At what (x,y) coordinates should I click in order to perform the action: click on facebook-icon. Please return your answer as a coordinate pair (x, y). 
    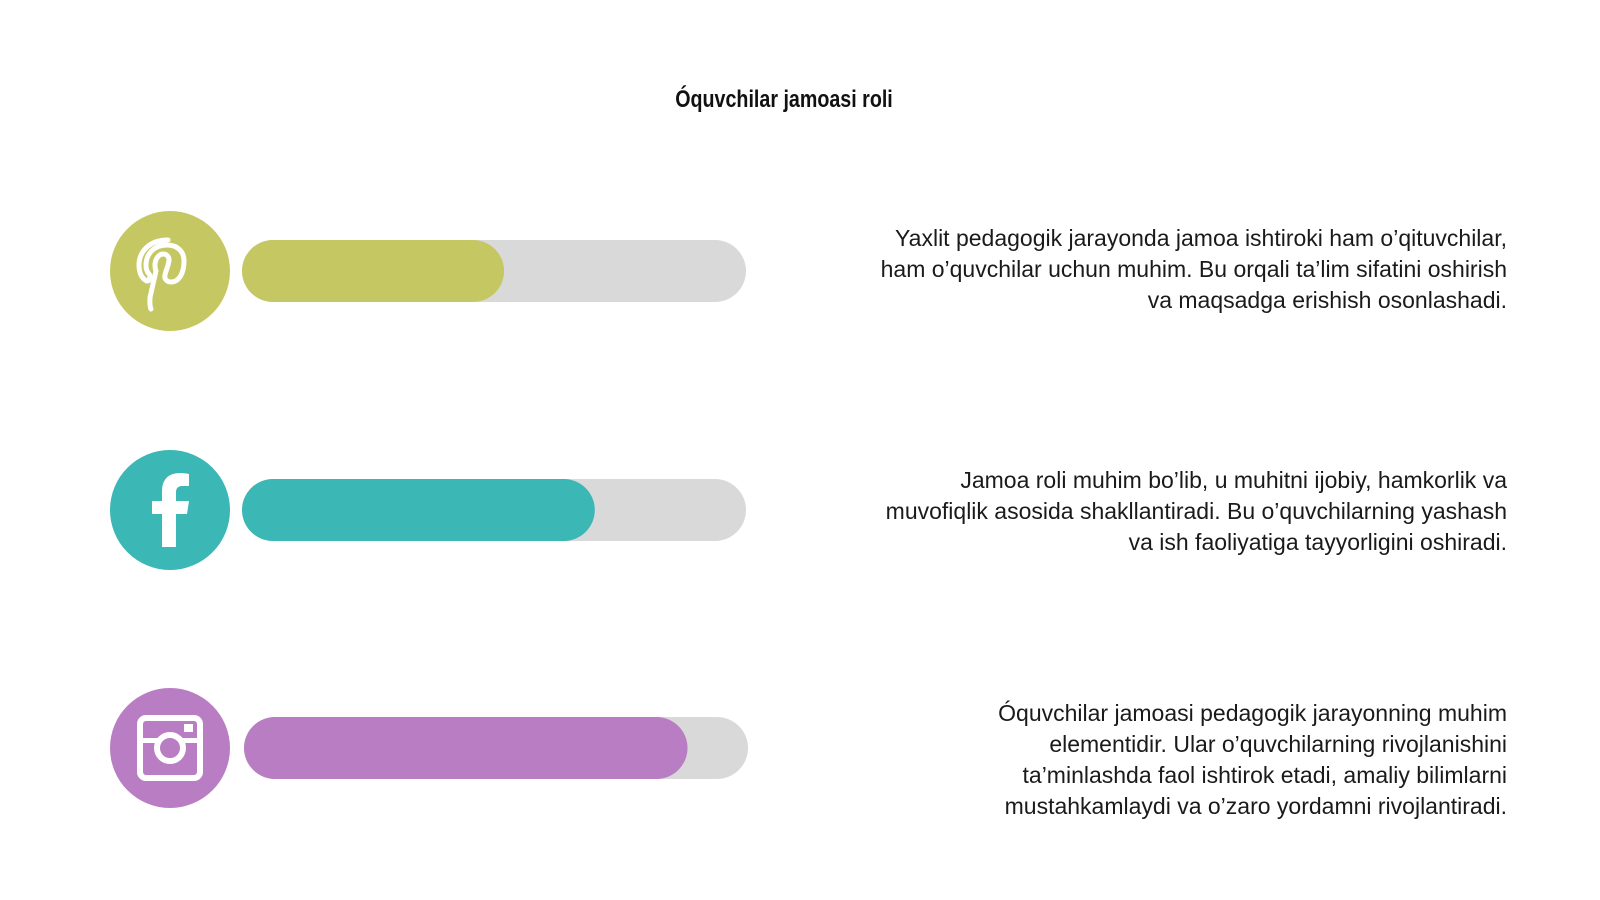
    Looking at the image, I should click on (170, 510).